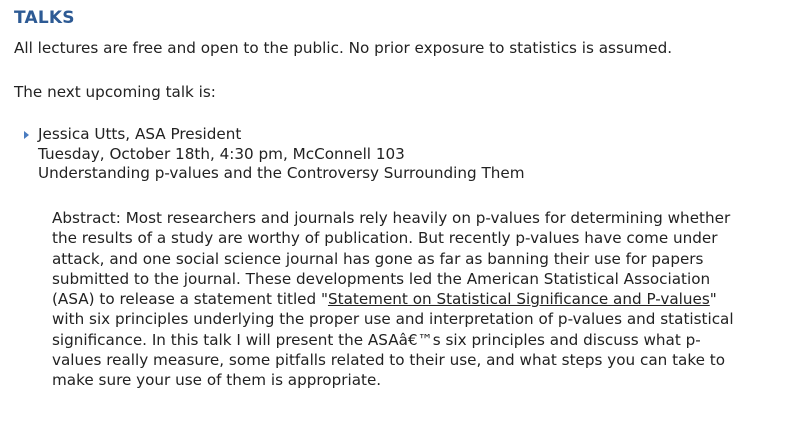 Image resolution: width=792 pixels, height=448 pixels. Describe the element at coordinates (115, 92) in the screenshot. I see `next-talk-label: The next upcoming talk is:` at that location.